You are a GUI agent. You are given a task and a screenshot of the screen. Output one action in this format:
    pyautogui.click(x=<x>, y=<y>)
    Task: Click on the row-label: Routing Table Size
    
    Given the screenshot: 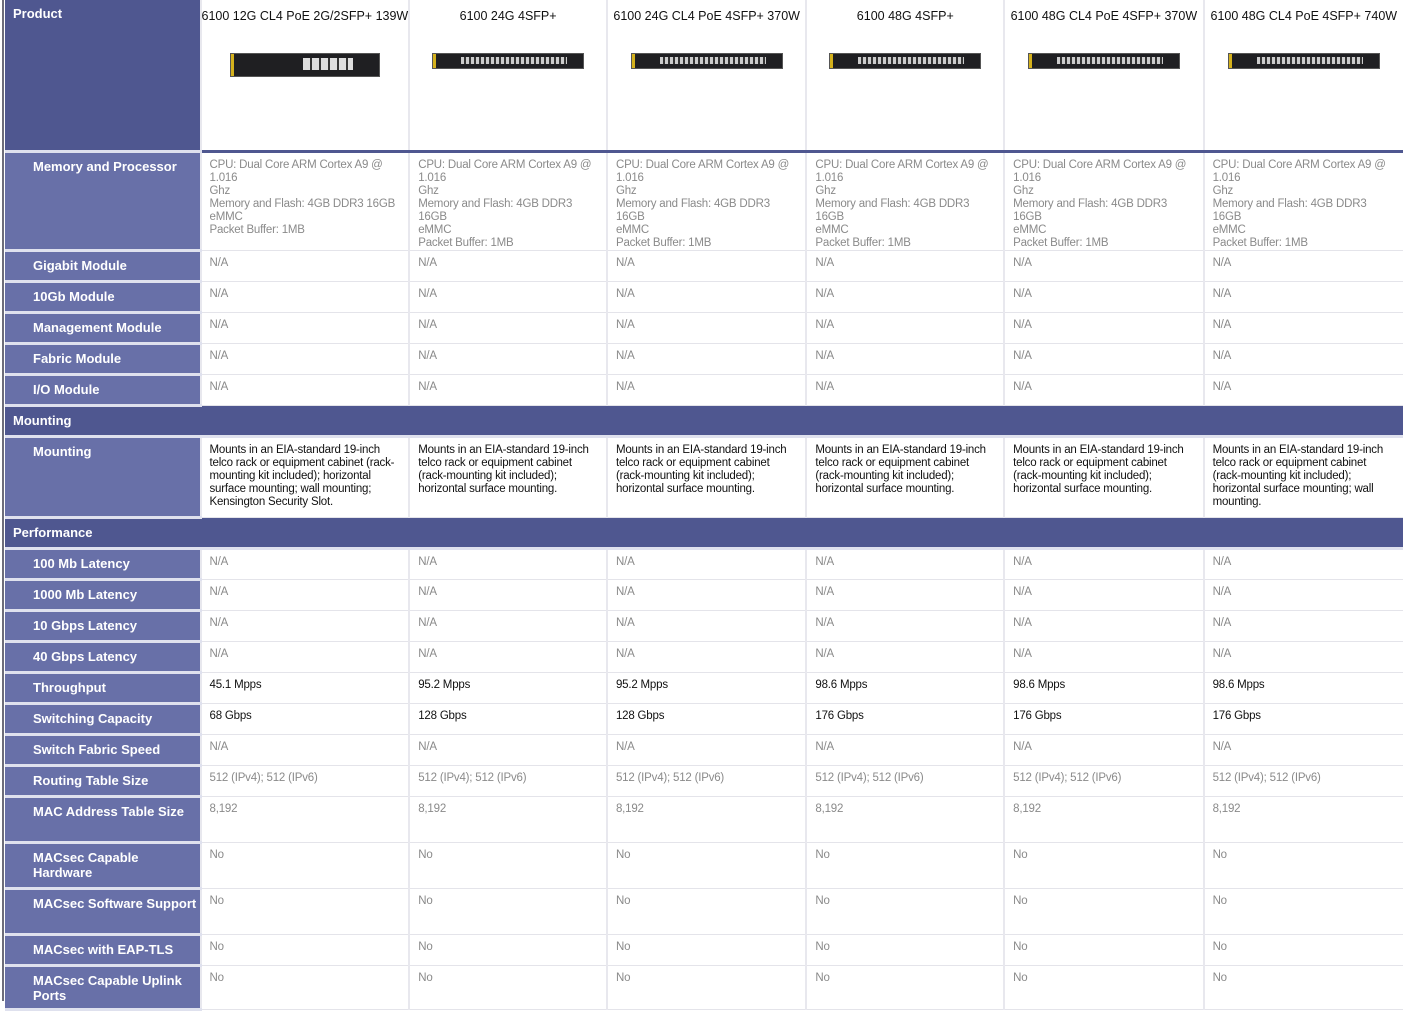 What is the action you would take?
    pyautogui.click(x=103, y=781)
    